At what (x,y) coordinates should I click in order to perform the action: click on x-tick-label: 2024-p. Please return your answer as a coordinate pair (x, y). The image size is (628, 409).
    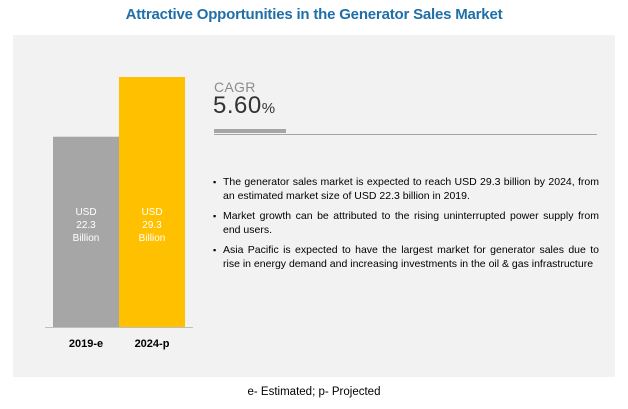
    Looking at the image, I should click on (152, 344).